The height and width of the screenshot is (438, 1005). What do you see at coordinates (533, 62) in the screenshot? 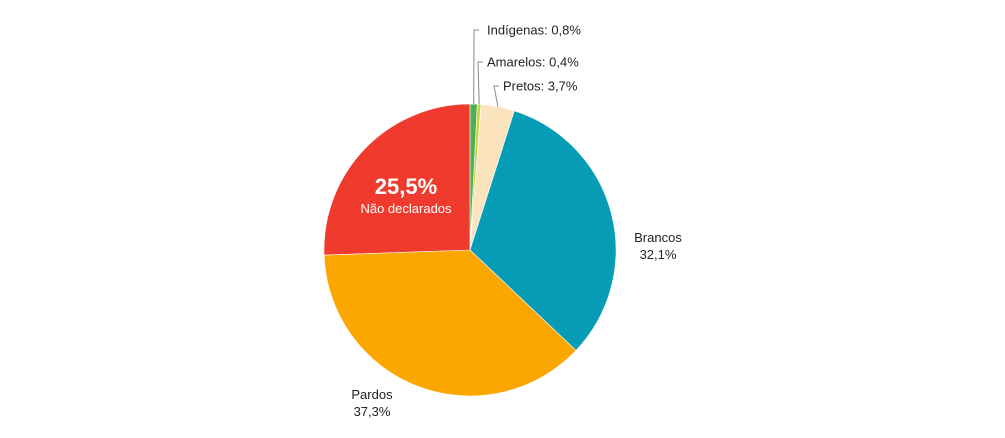
I see `label-amarelos: Amarelos: 0,4%` at bounding box center [533, 62].